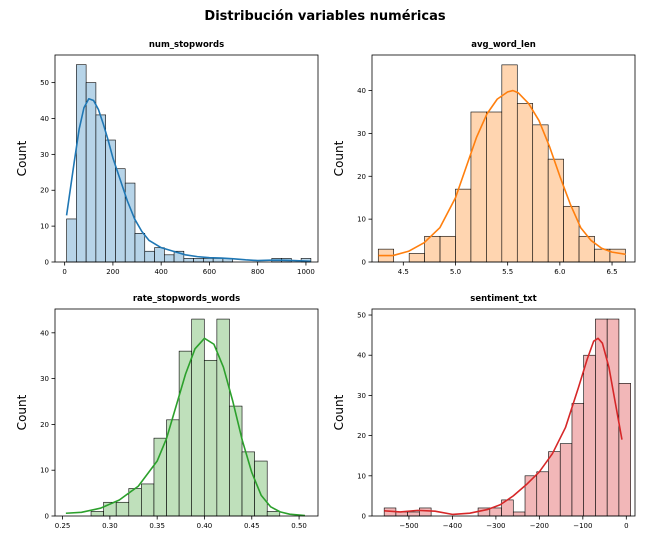 Image resolution: width=650 pixels, height=550 pixels. What do you see at coordinates (160, 272) in the screenshot?
I see `x-tick-label: 400` at bounding box center [160, 272].